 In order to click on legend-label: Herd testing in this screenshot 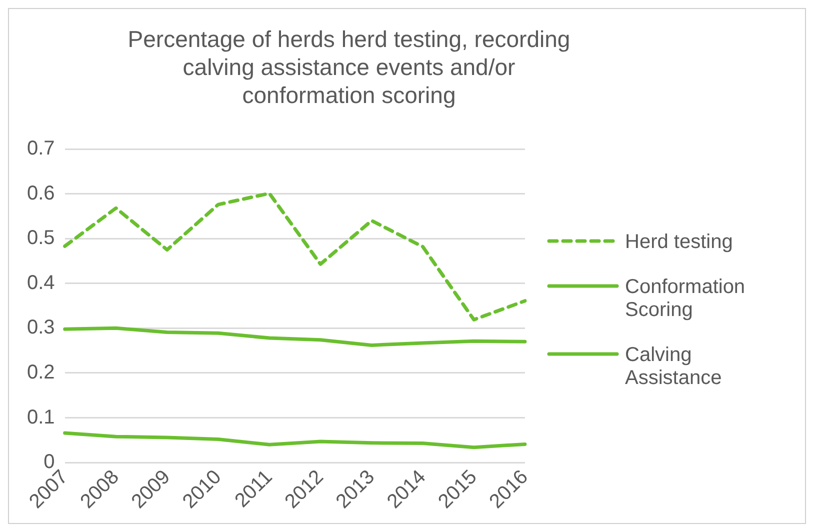, I will do `click(679, 242)`.